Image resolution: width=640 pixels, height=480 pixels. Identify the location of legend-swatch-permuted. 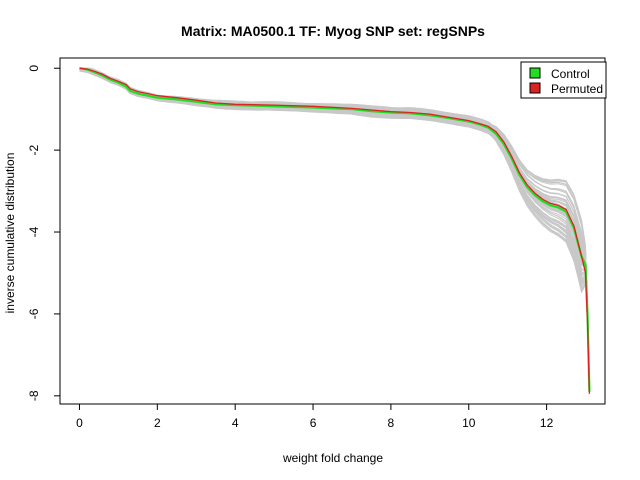
(535, 88).